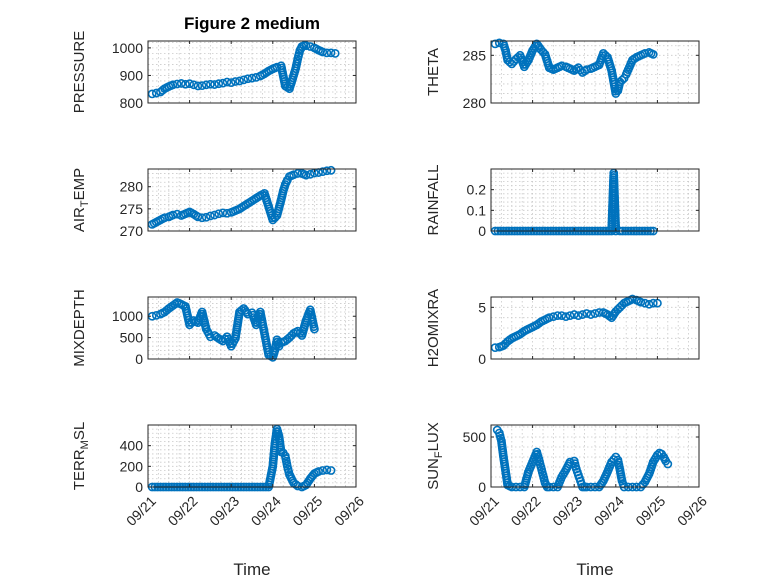  I want to click on subplot-pressure: 800 900 1000 PRESSURE, so click(214, 72).